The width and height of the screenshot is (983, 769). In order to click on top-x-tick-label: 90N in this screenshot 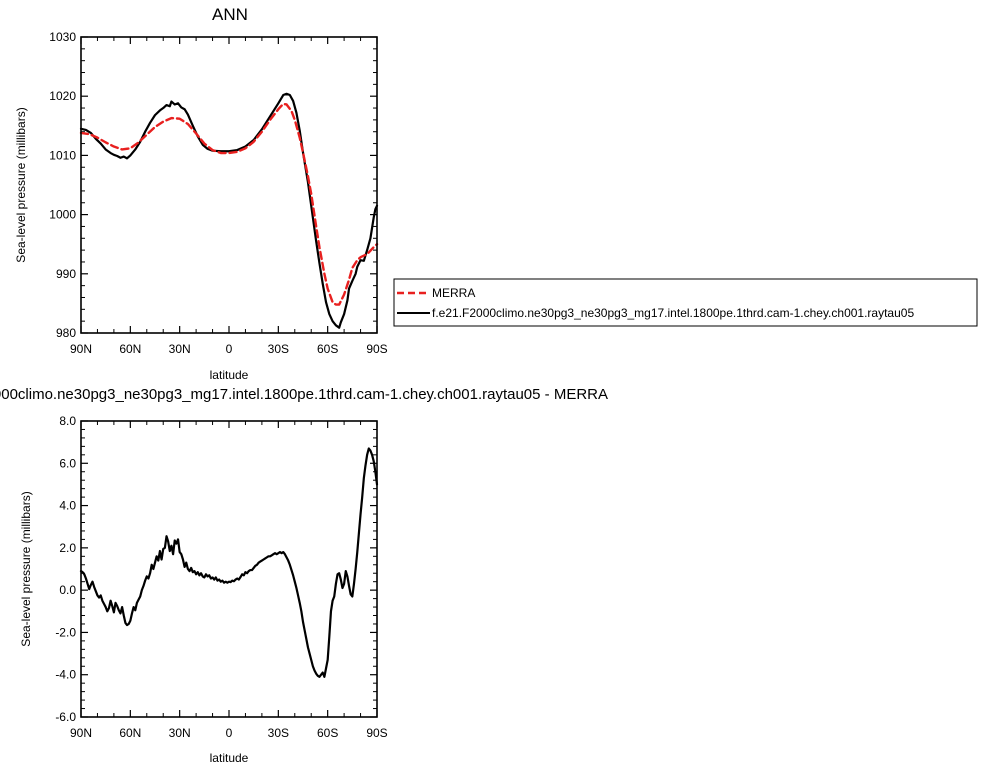, I will do `click(81, 349)`.